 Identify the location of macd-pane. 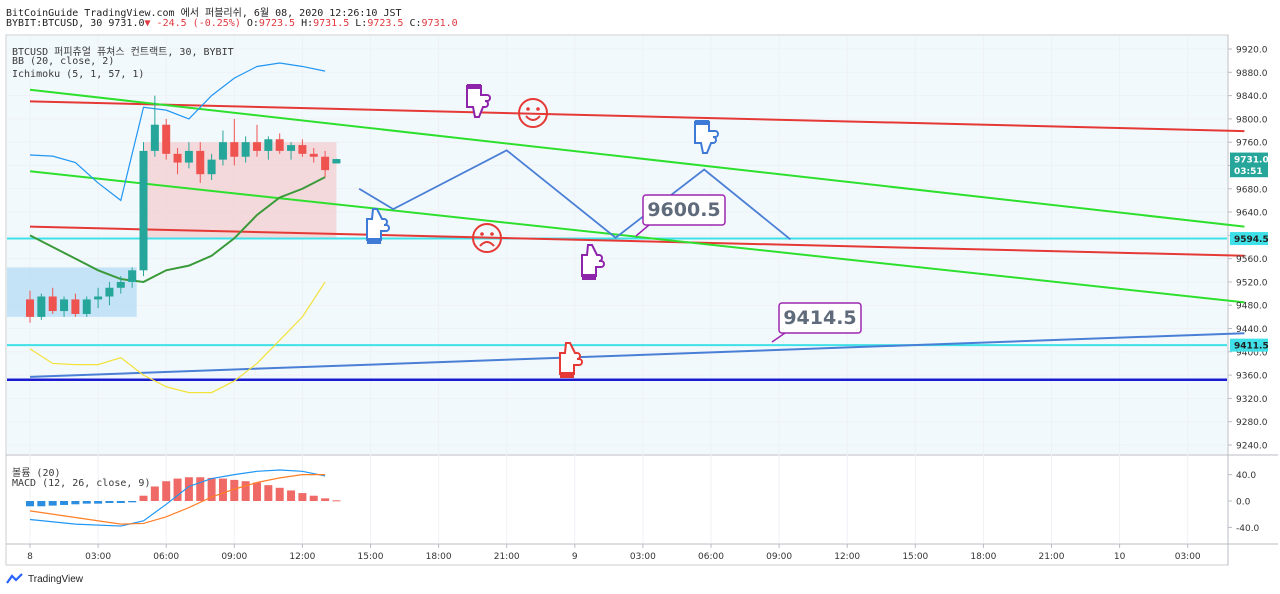
(183, 498).